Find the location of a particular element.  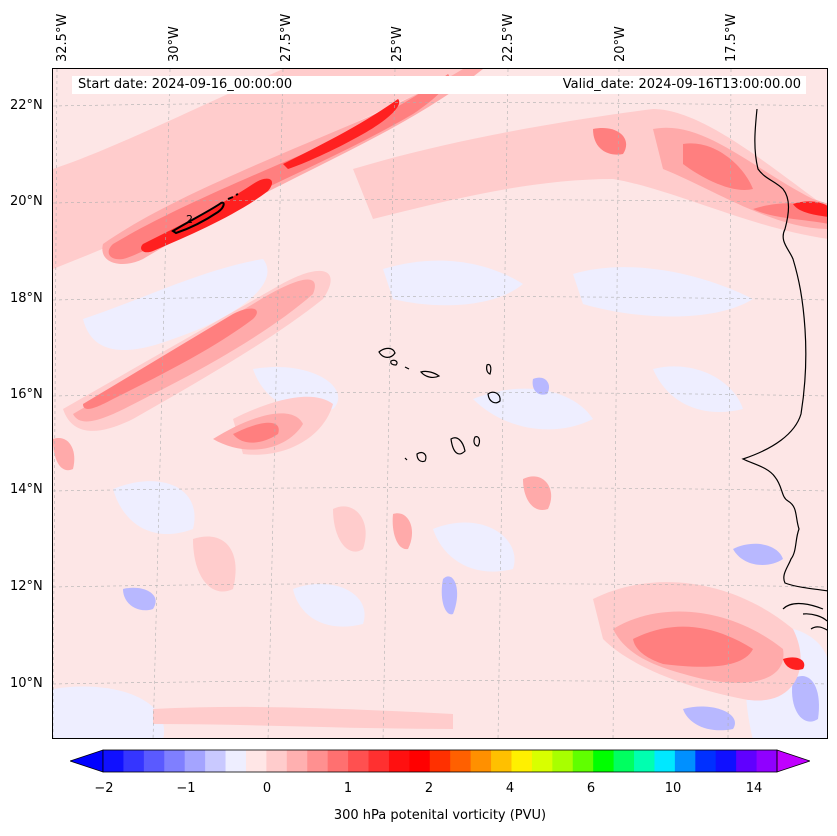

colorbar-extend-high is located at coordinates (793, 761).